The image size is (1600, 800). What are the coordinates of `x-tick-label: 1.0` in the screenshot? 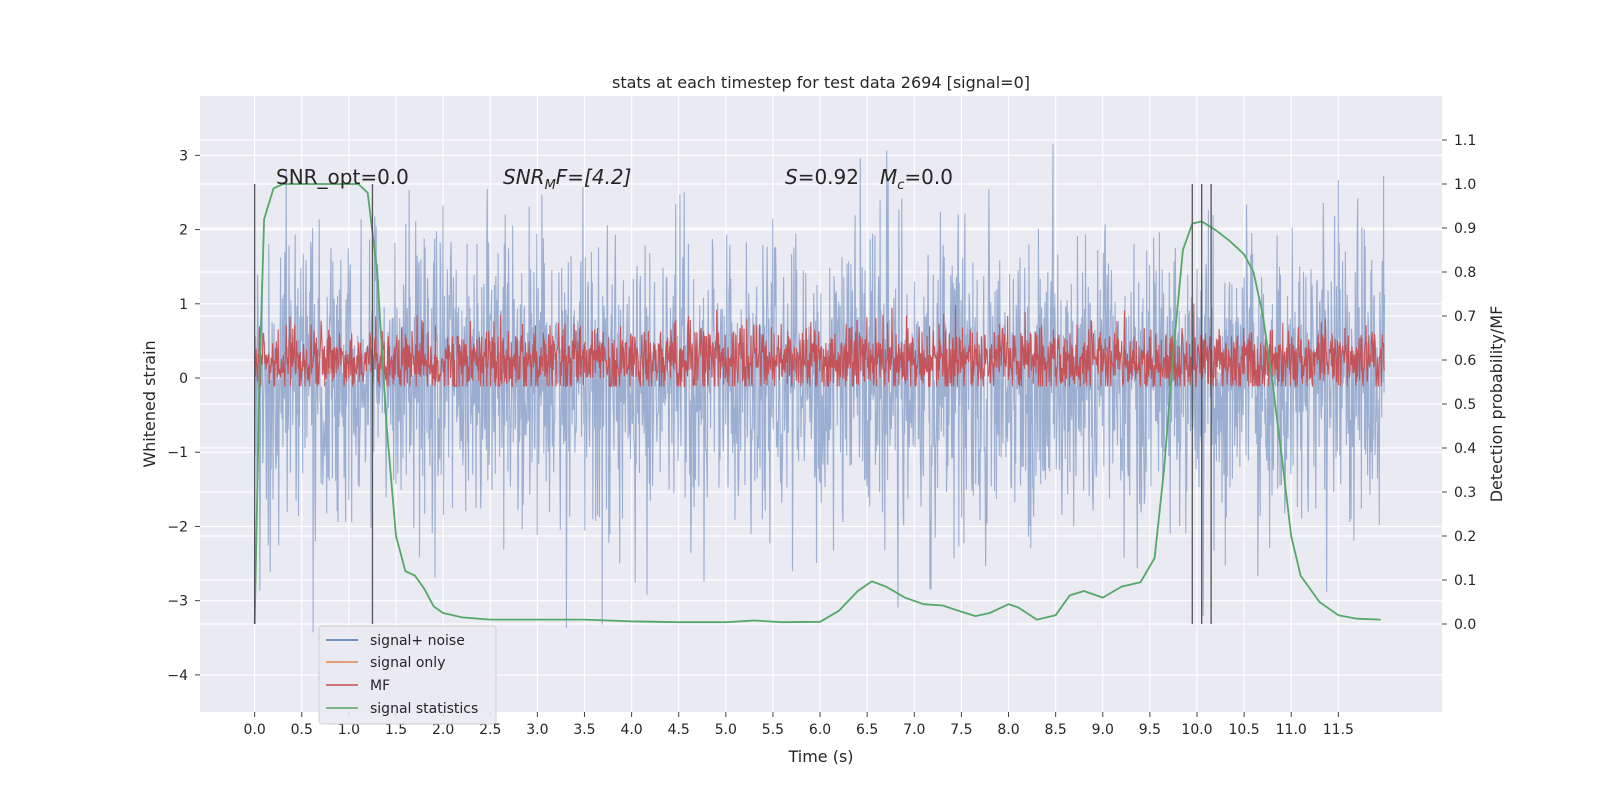 It's located at (349, 730).